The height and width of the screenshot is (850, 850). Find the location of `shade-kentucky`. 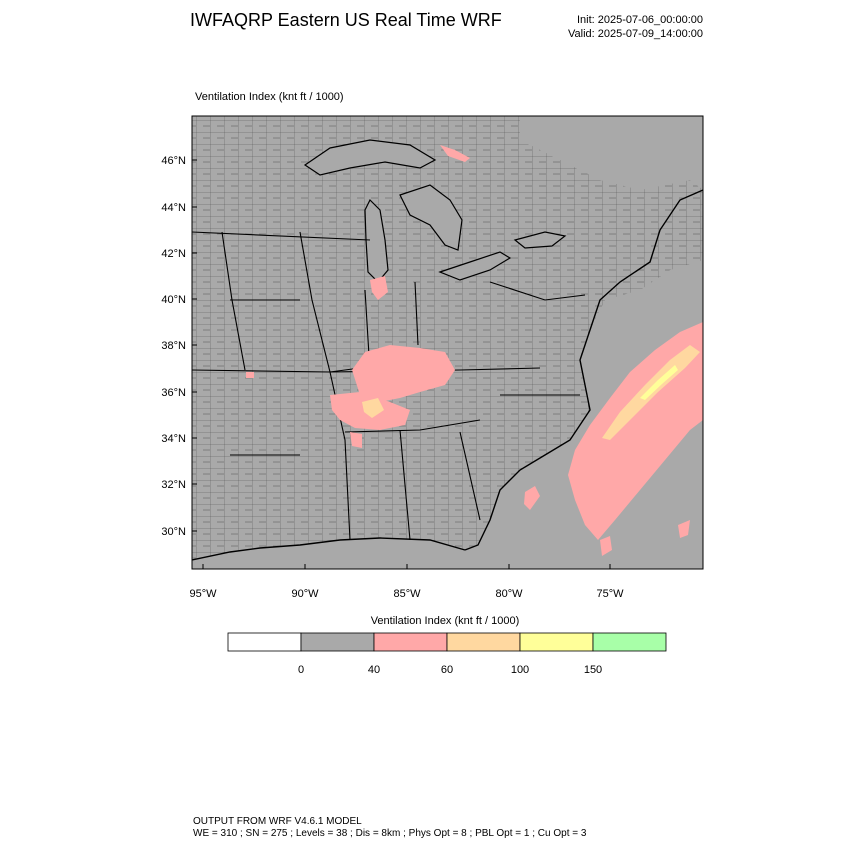

shade-kentucky is located at coordinates (403, 373).